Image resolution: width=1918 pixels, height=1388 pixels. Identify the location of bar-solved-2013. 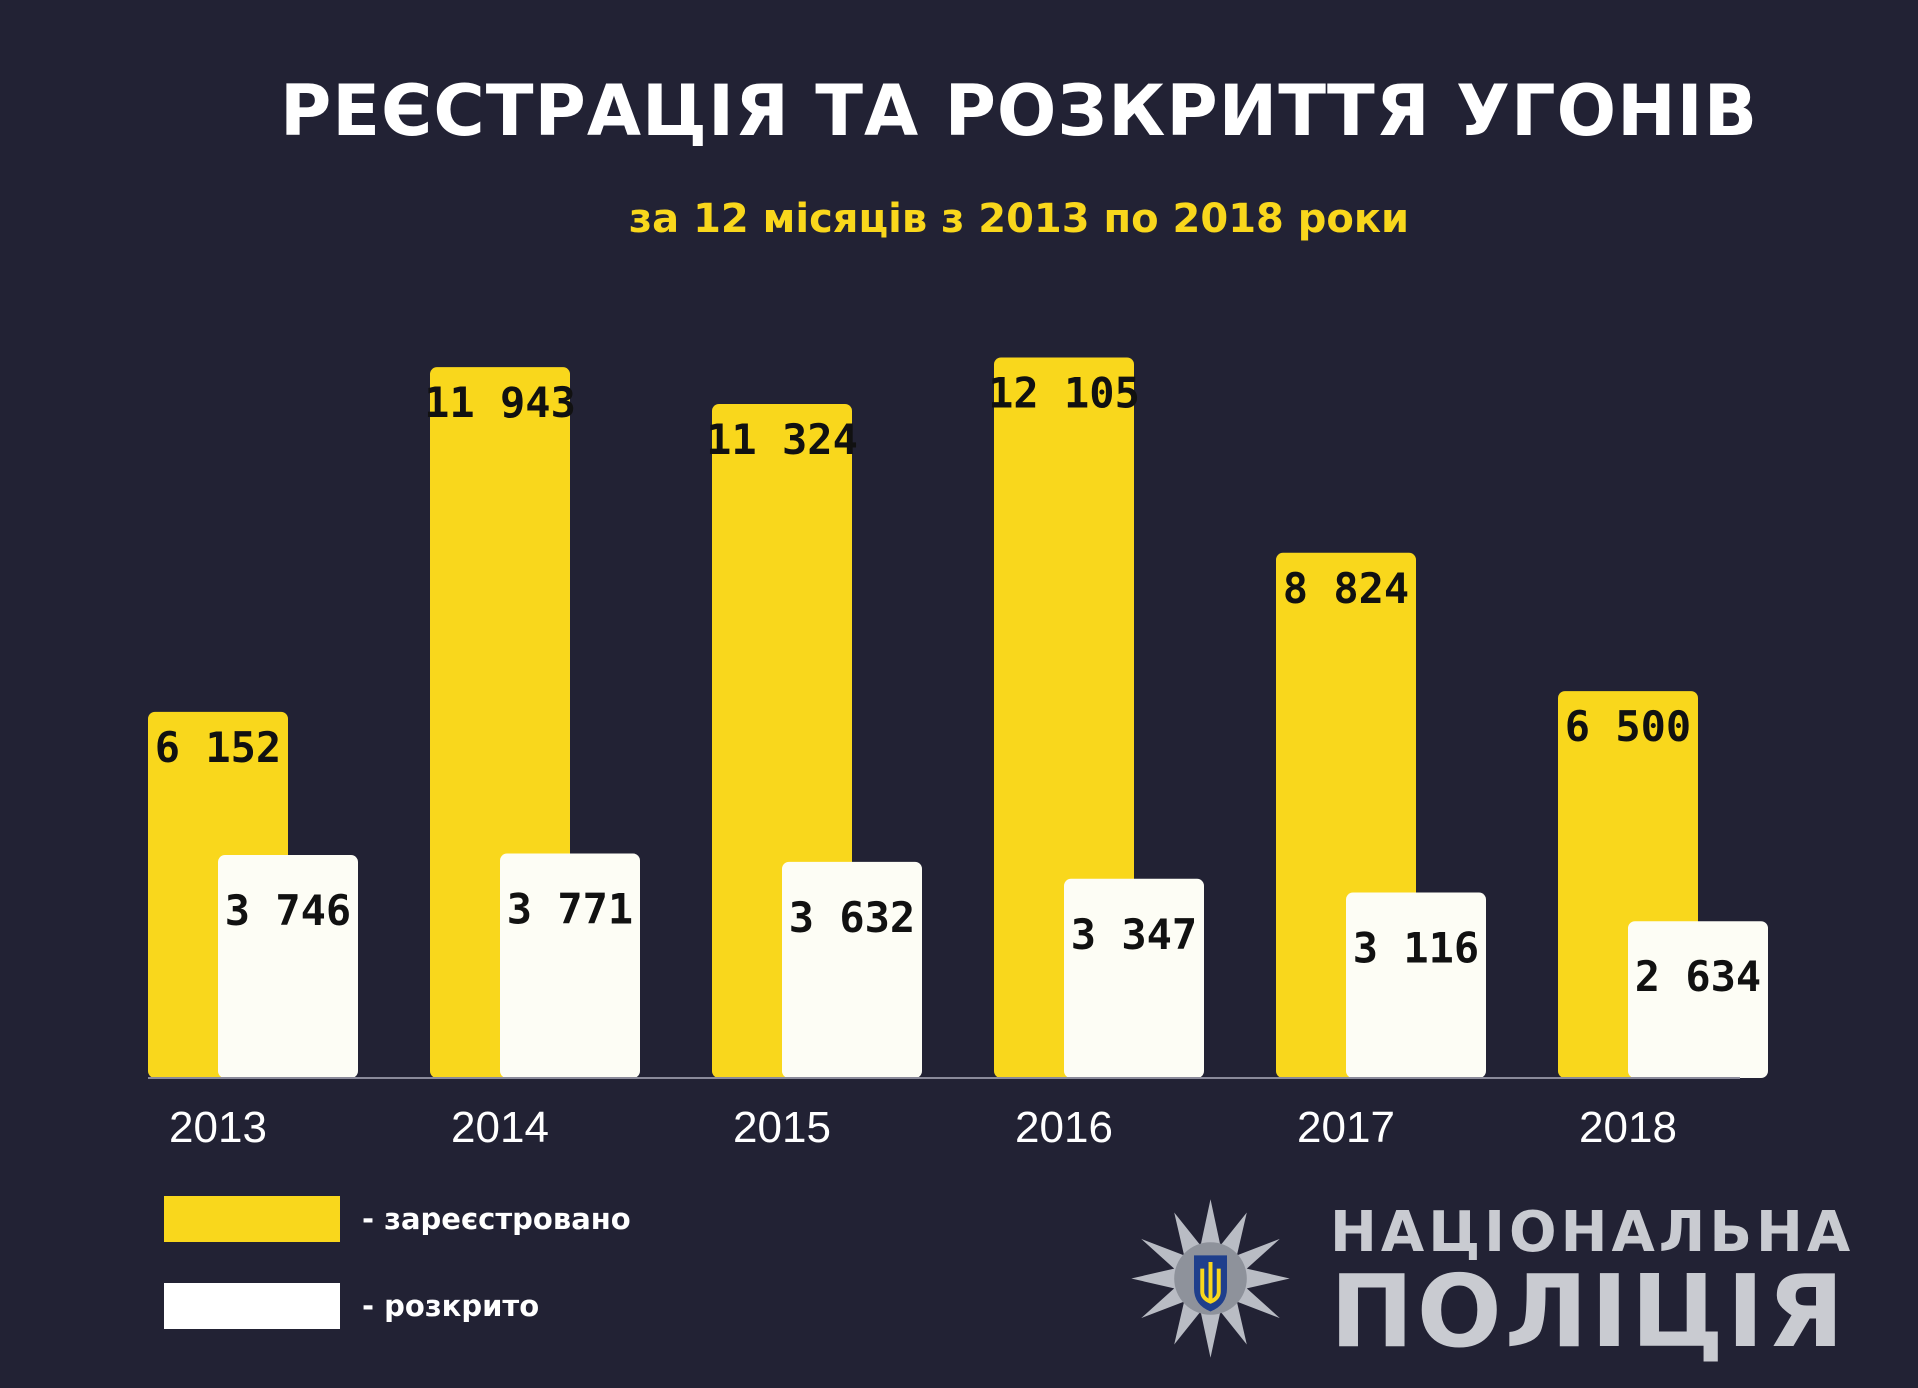
(288, 966).